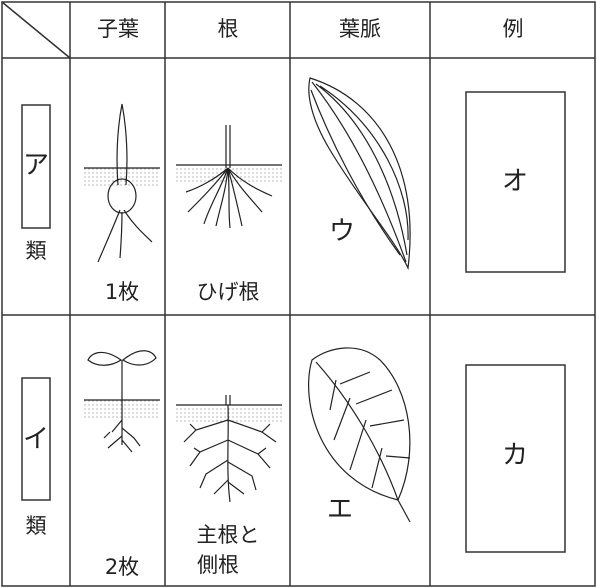 Image resolution: width=597 pixels, height=588 pixels. I want to click on cotyledon-label: 2枚, so click(122, 567).